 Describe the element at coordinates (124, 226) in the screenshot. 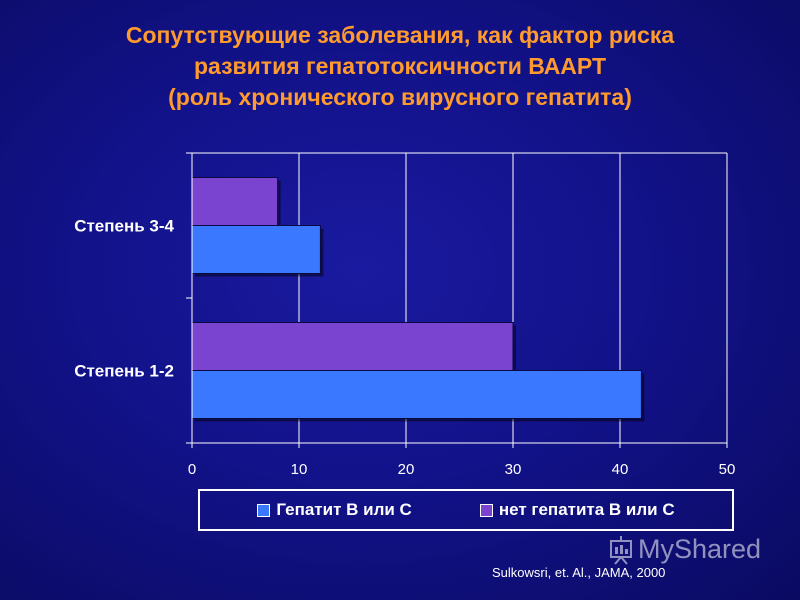

I see `category-label-0: Степень 3-4` at that location.